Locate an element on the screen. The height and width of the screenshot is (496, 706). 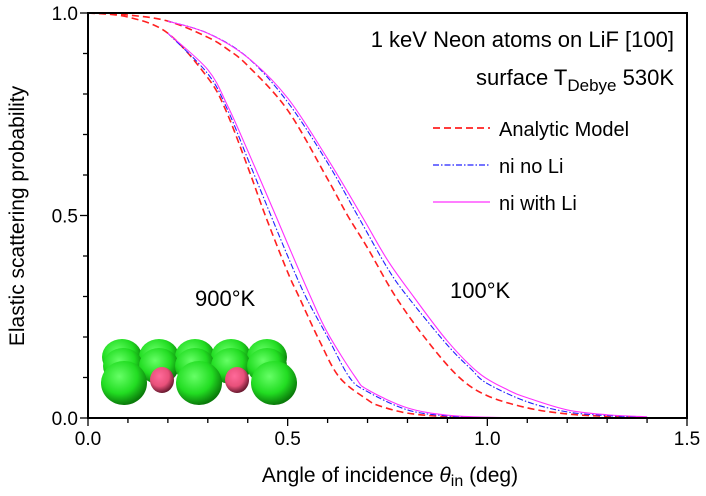
legend-label: ni no Li is located at coordinates (531, 167).